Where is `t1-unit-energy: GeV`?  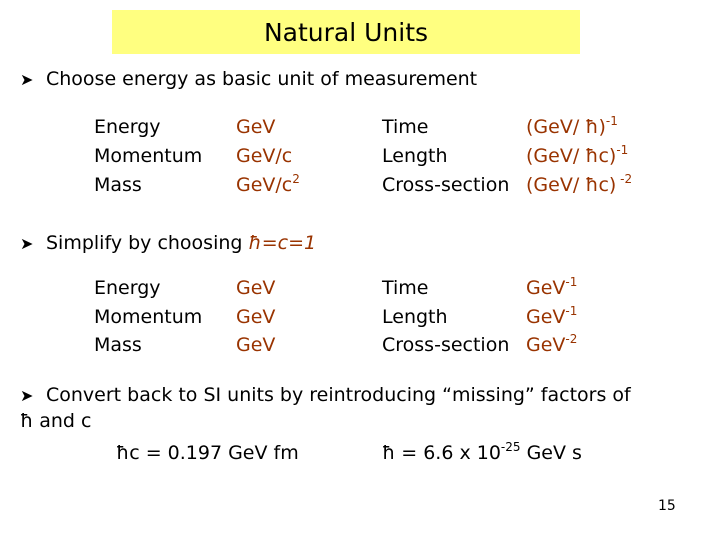
t1-unit-energy: GeV is located at coordinates (255, 127).